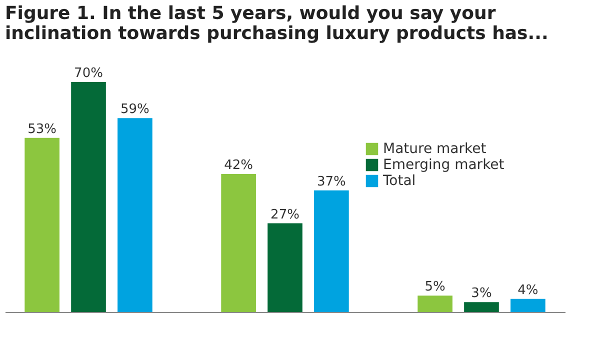 The height and width of the screenshot is (346, 600). I want to click on data-label: 4%, so click(528, 290).